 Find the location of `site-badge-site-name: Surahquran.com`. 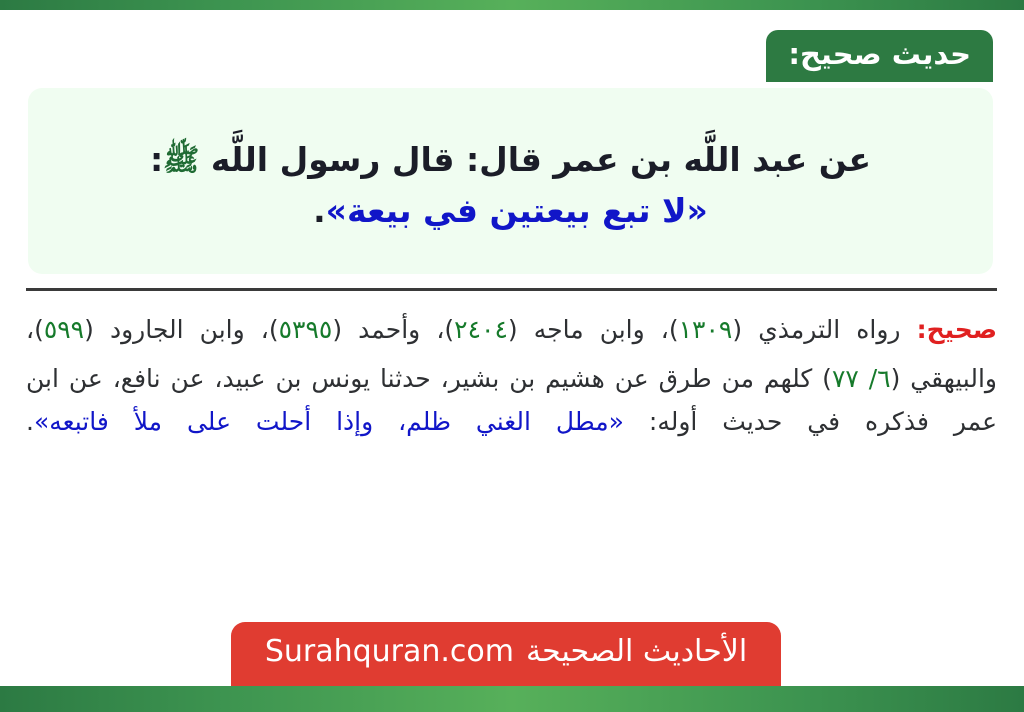

site-badge-site-name: Surahquran.com is located at coordinates (389, 651).